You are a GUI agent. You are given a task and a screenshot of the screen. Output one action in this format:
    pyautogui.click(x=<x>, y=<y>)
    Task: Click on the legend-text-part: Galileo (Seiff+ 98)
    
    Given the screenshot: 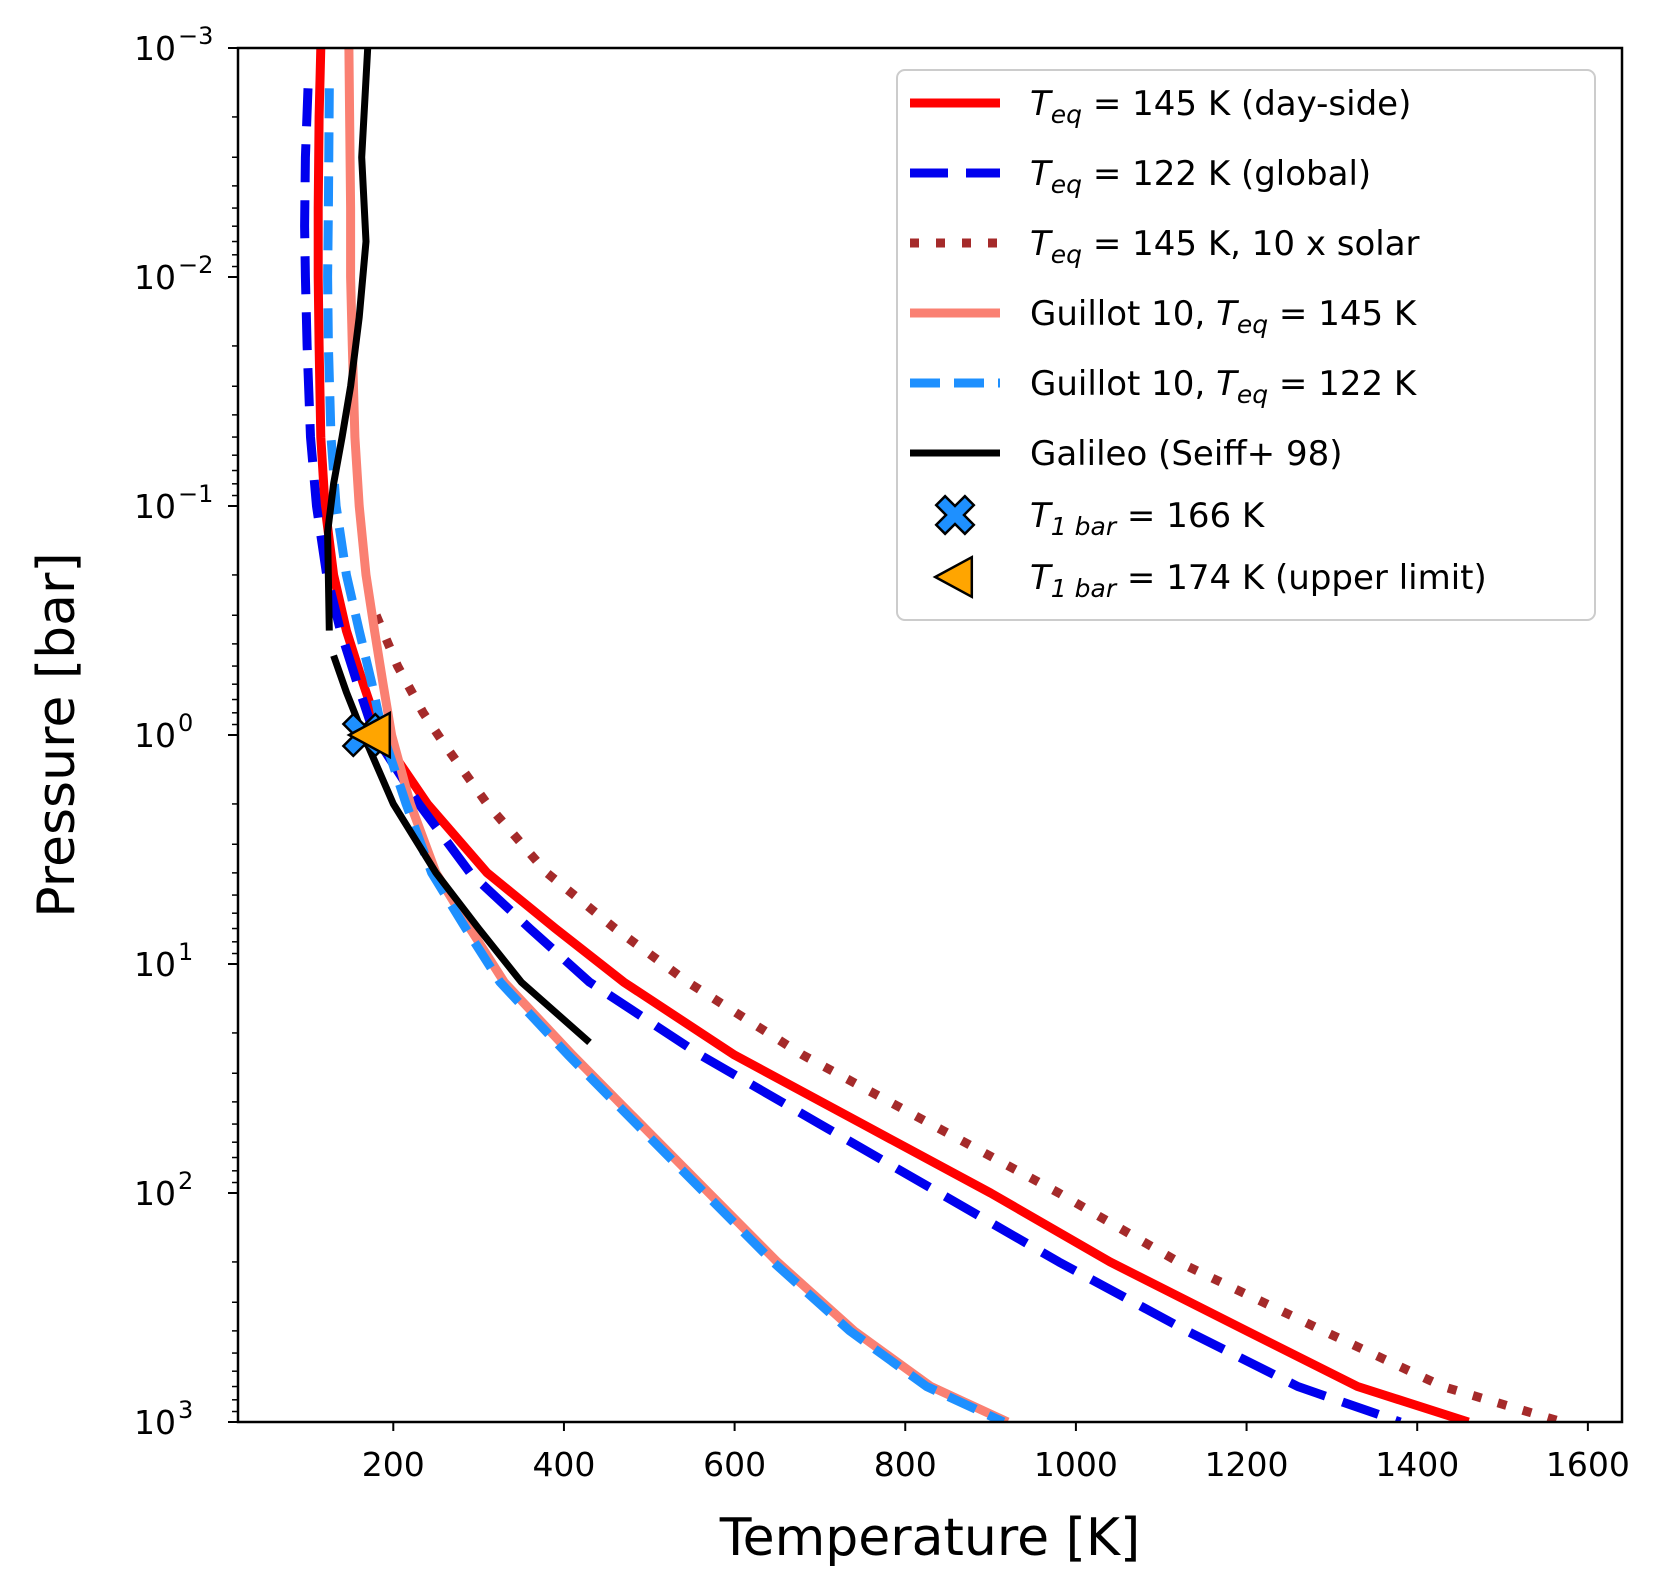 What is the action you would take?
    pyautogui.click(x=1186, y=454)
    